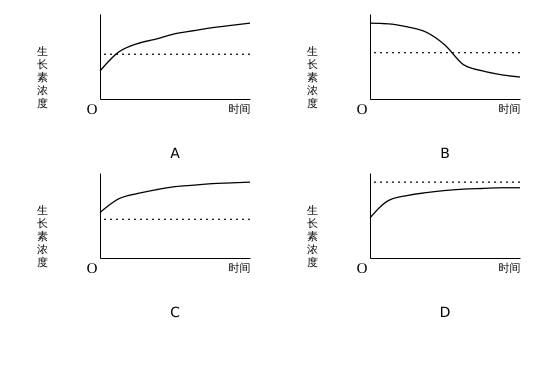 Image resolution: width=541 pixels, height=371 pixels. I want to click on text: C, so click(175, 313).